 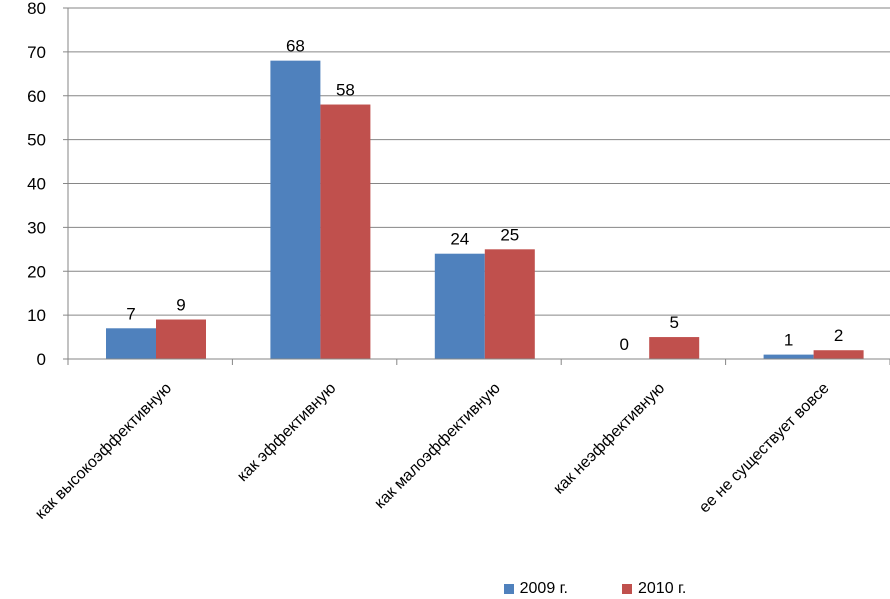 I want to click on y-tick-label: 80, so click(x=36, y=9).